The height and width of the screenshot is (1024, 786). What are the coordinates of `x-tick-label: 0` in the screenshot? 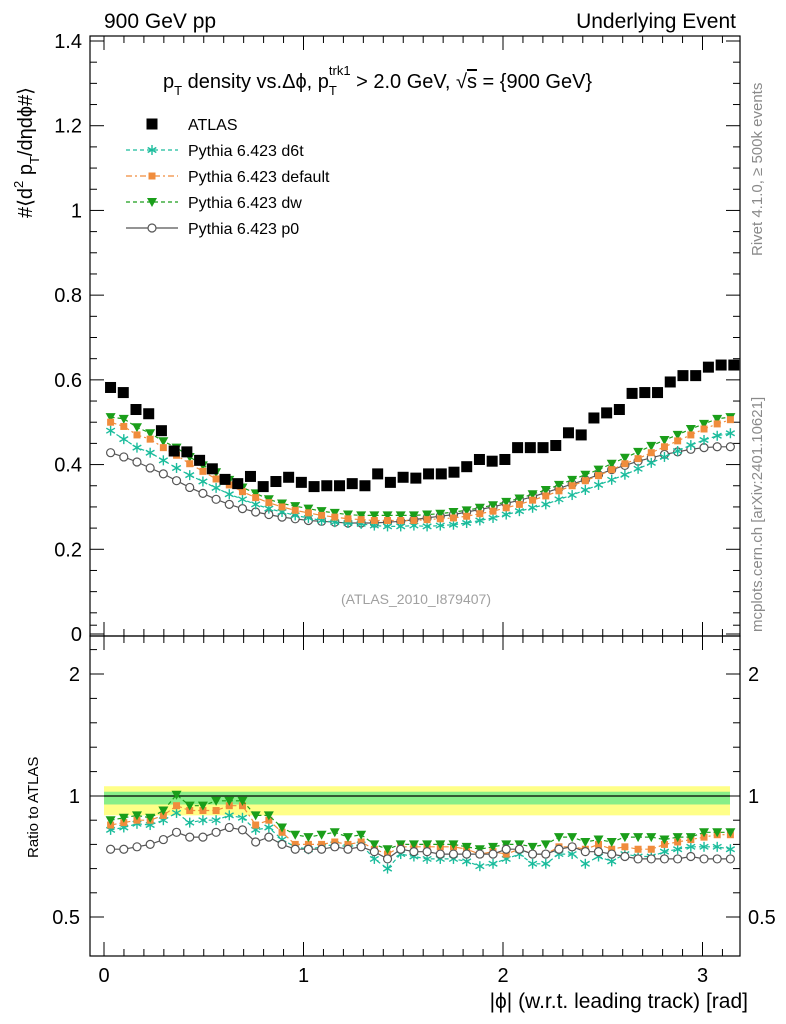 It's located at (103, 976).